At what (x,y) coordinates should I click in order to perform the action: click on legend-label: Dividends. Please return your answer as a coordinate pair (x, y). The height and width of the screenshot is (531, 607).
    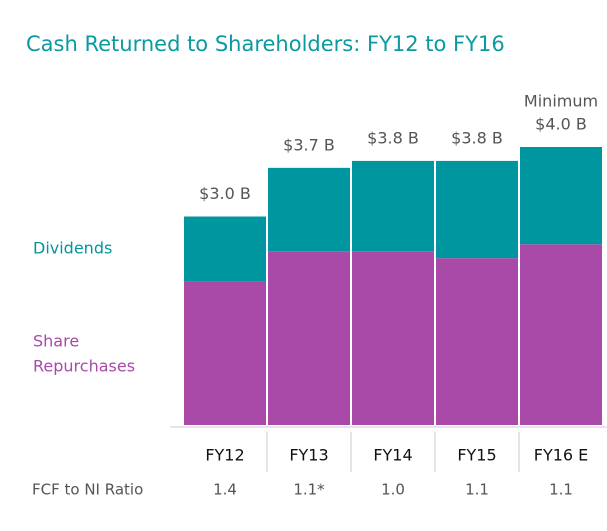
    Looking at the image, I should click on (72, 248).